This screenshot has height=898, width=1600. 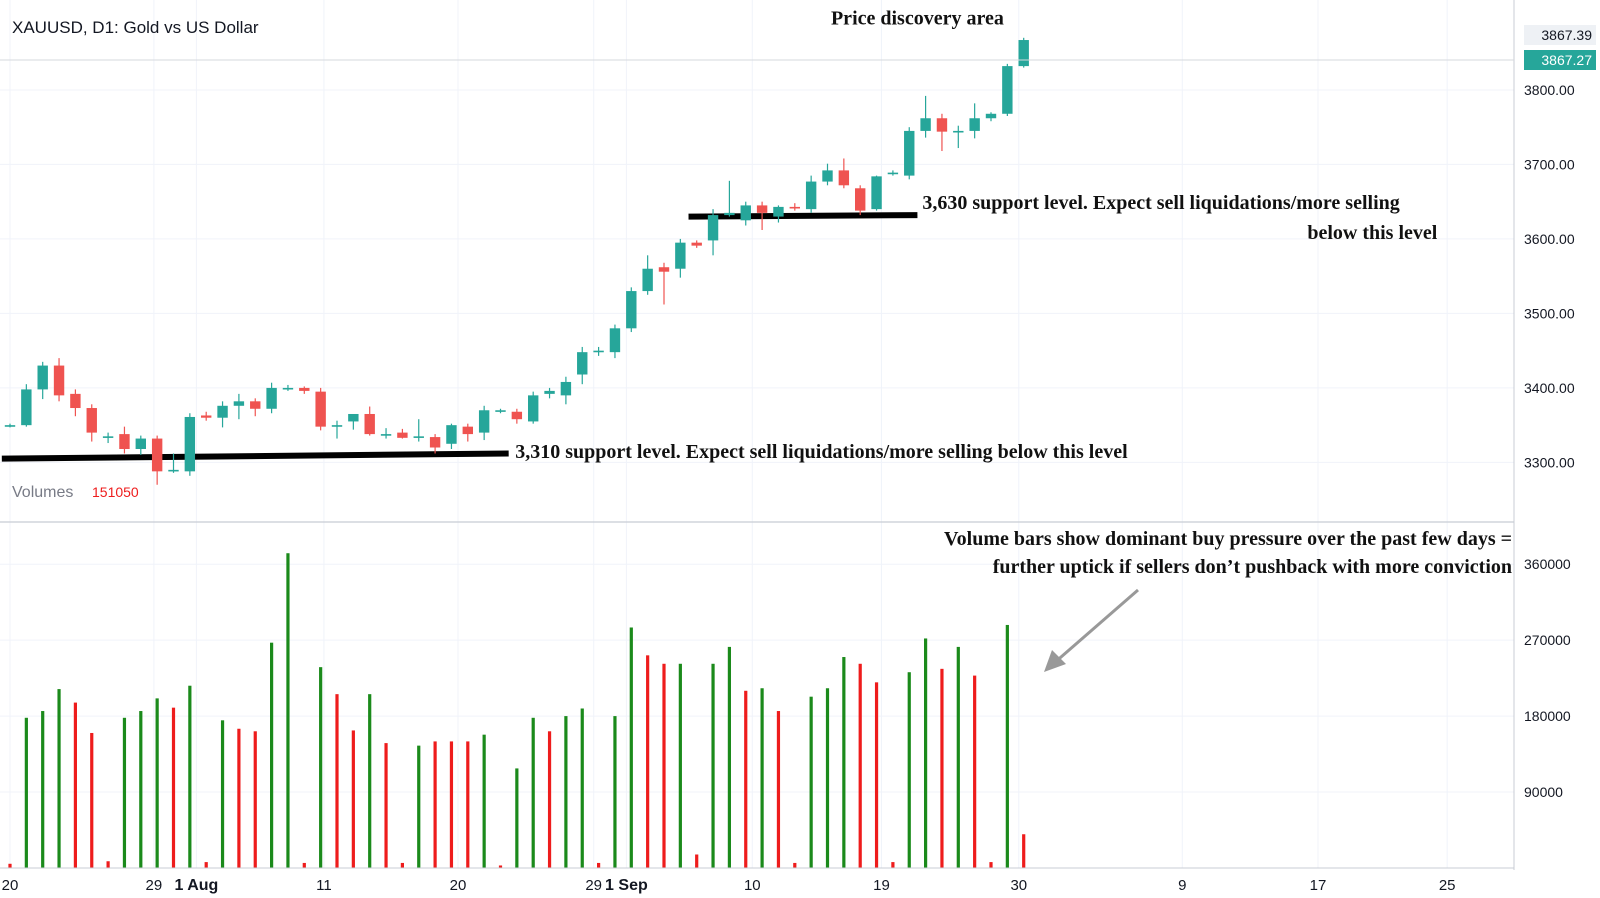 What do you see at coordinates (1549, 164) in the screenshot?
I see `price-tick-label: 3700.00` at bounding box center [1549, 164].